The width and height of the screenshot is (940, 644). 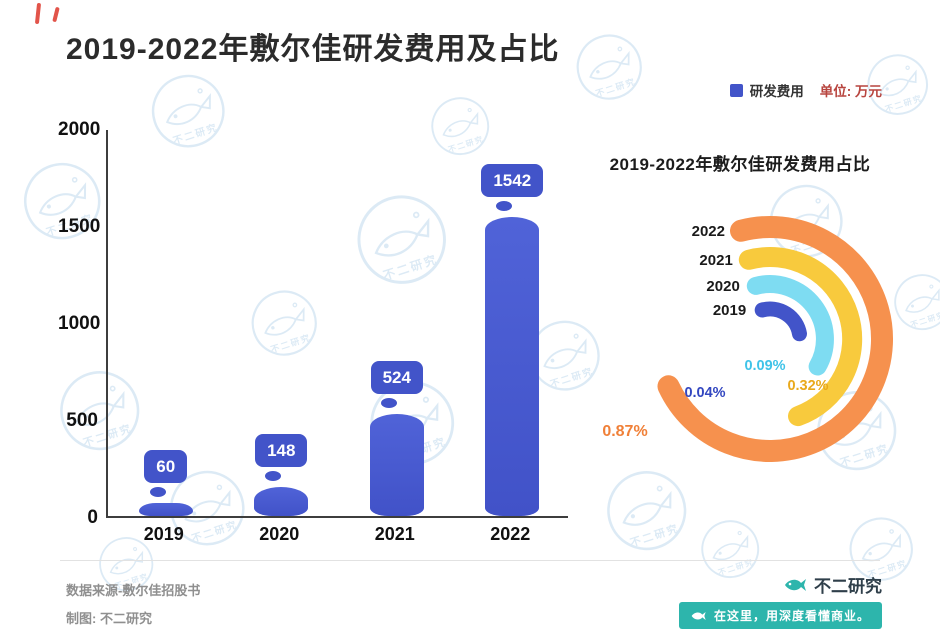 What do you see at coordinates (512, 366) in the screenshot?
I see `bar-2022` at bounding box center [512, 366].